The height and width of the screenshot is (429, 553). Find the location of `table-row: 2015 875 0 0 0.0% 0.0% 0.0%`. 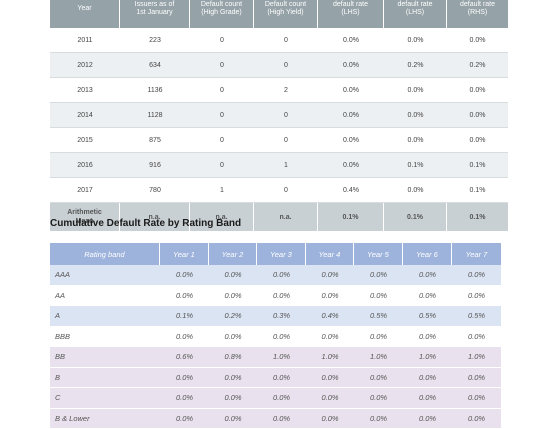

table-row: 2015 875 0 0 0.0% 0.0% 0.0% is located at coordinates (279, 140).